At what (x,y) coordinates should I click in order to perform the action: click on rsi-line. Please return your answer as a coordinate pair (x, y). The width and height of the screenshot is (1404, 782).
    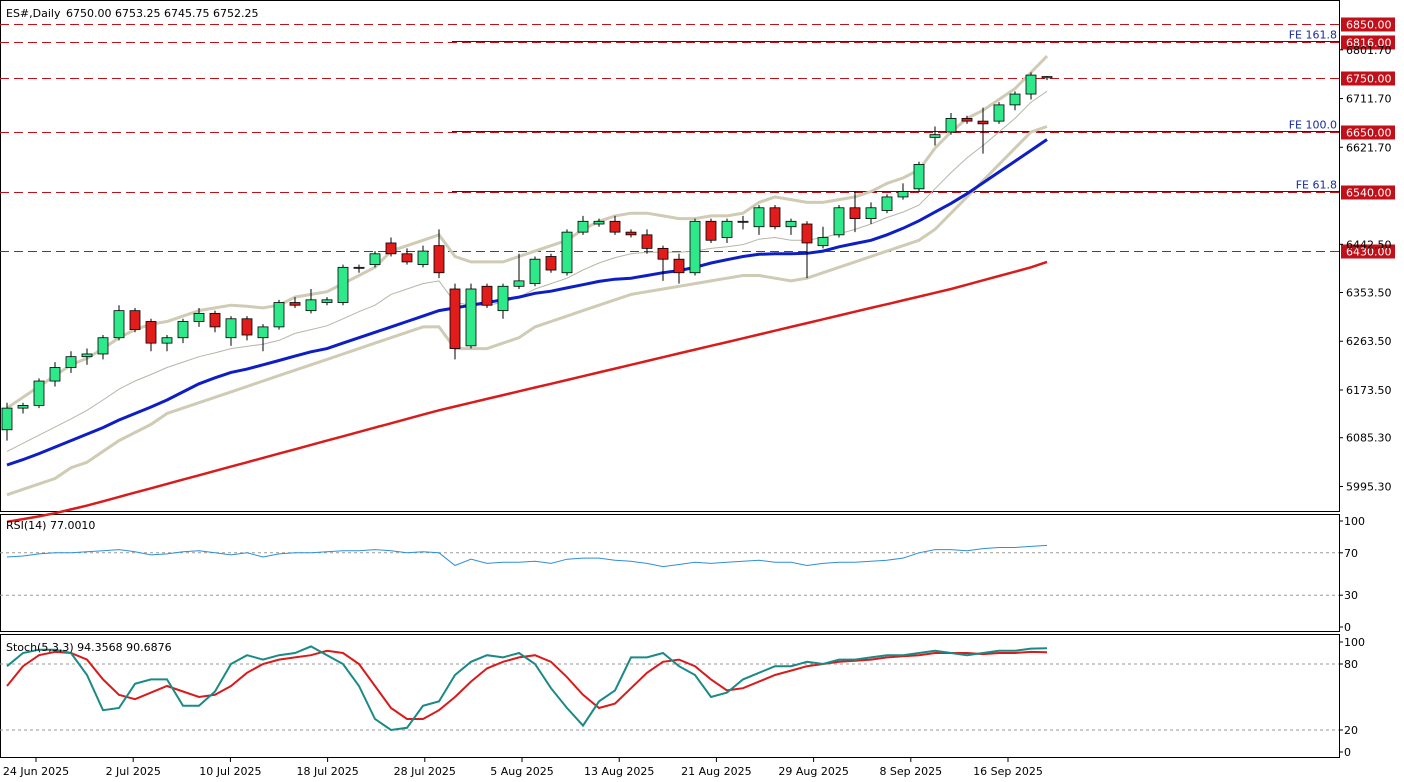
    Looking at the image, I should click on (527, 556).